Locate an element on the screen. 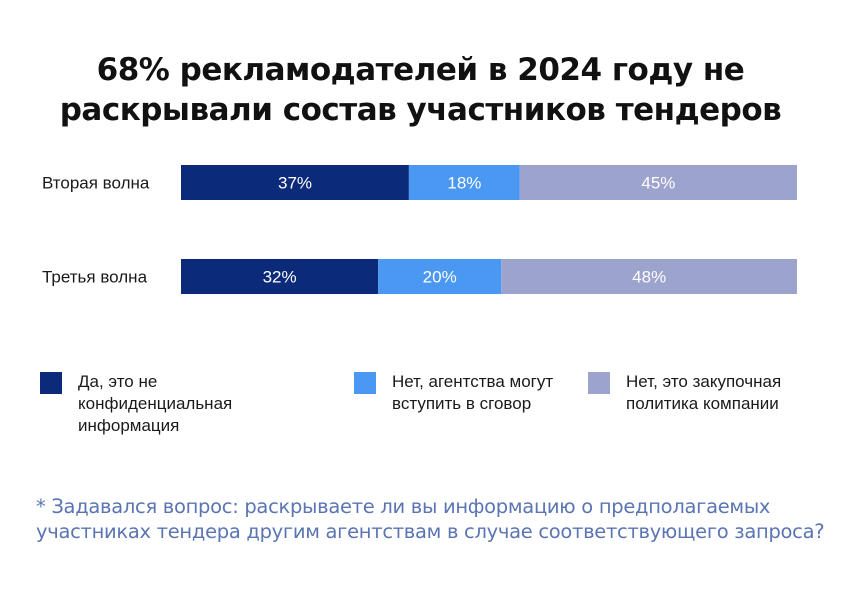 The height and width of the screenshot is (600, 841). legend-label-confidential: Да, это не конфиденциальная информация is located at coordinates (155, 403).